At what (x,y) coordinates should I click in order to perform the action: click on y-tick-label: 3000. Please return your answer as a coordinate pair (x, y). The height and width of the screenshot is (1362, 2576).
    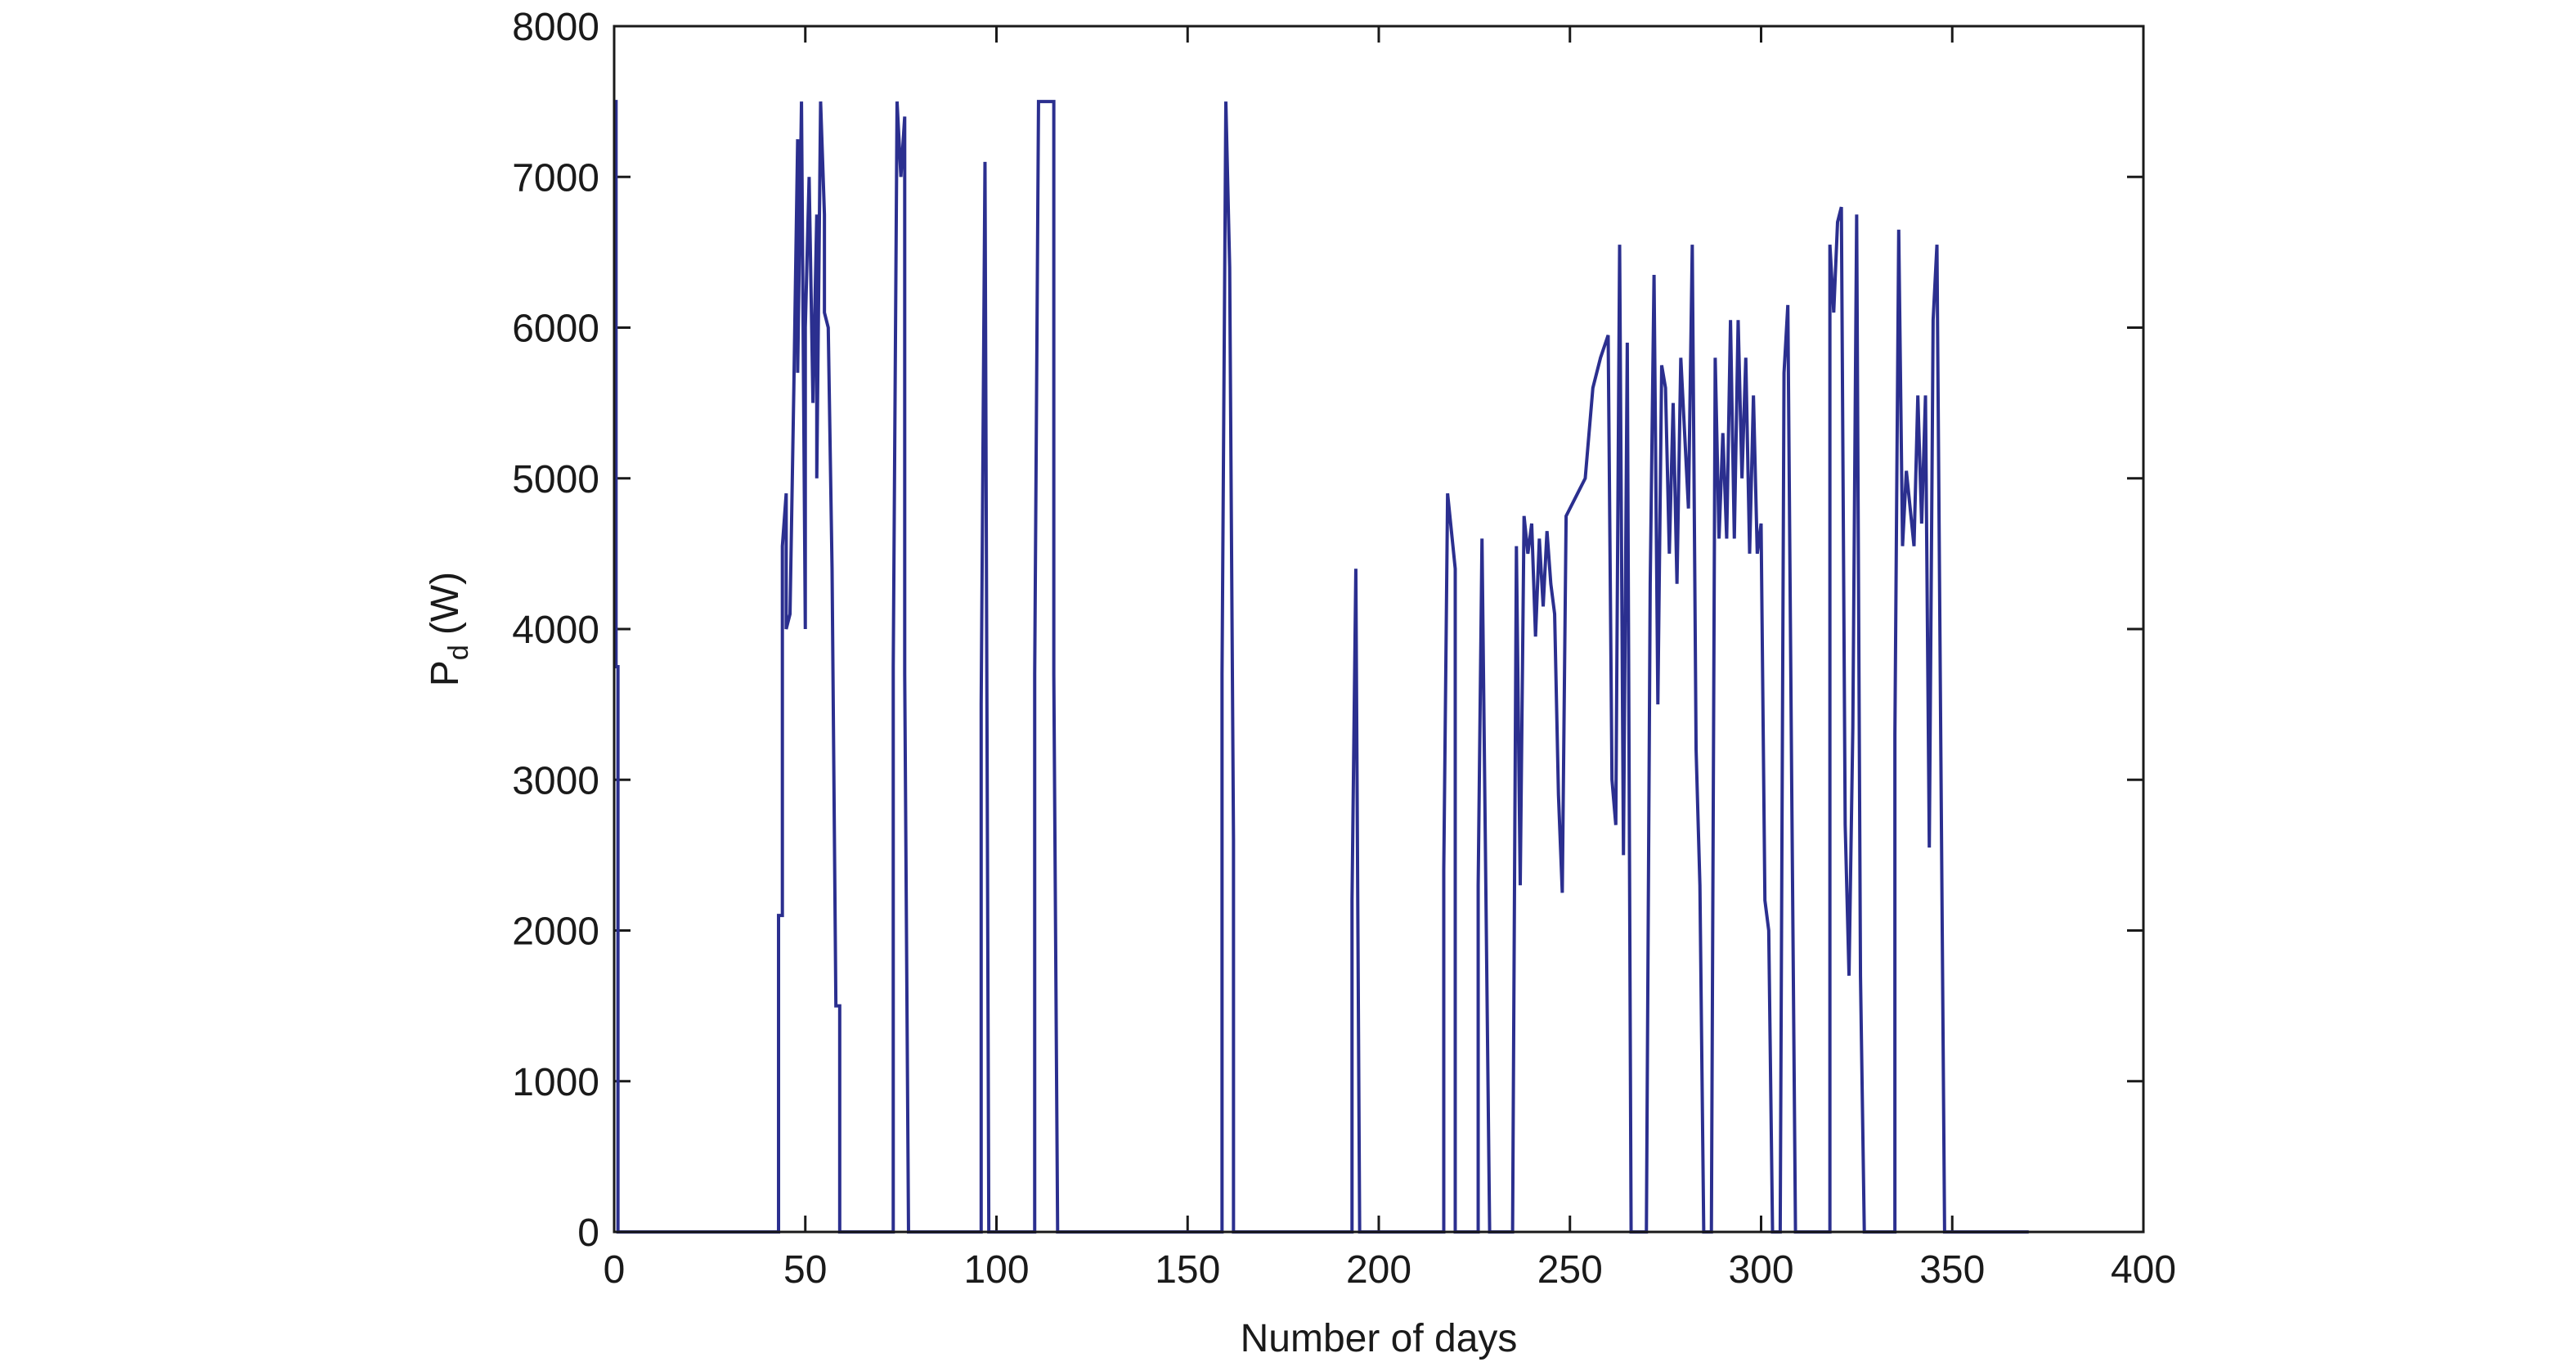
    Looking at the image, I should click on (556, 780).